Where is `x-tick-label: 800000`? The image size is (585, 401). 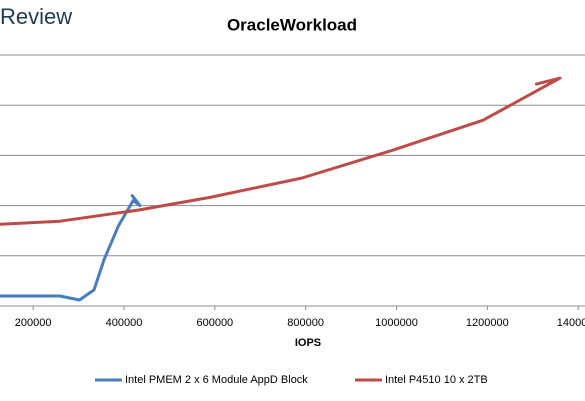
x-tick-label: 800000 is located at coordinates (305, 323).